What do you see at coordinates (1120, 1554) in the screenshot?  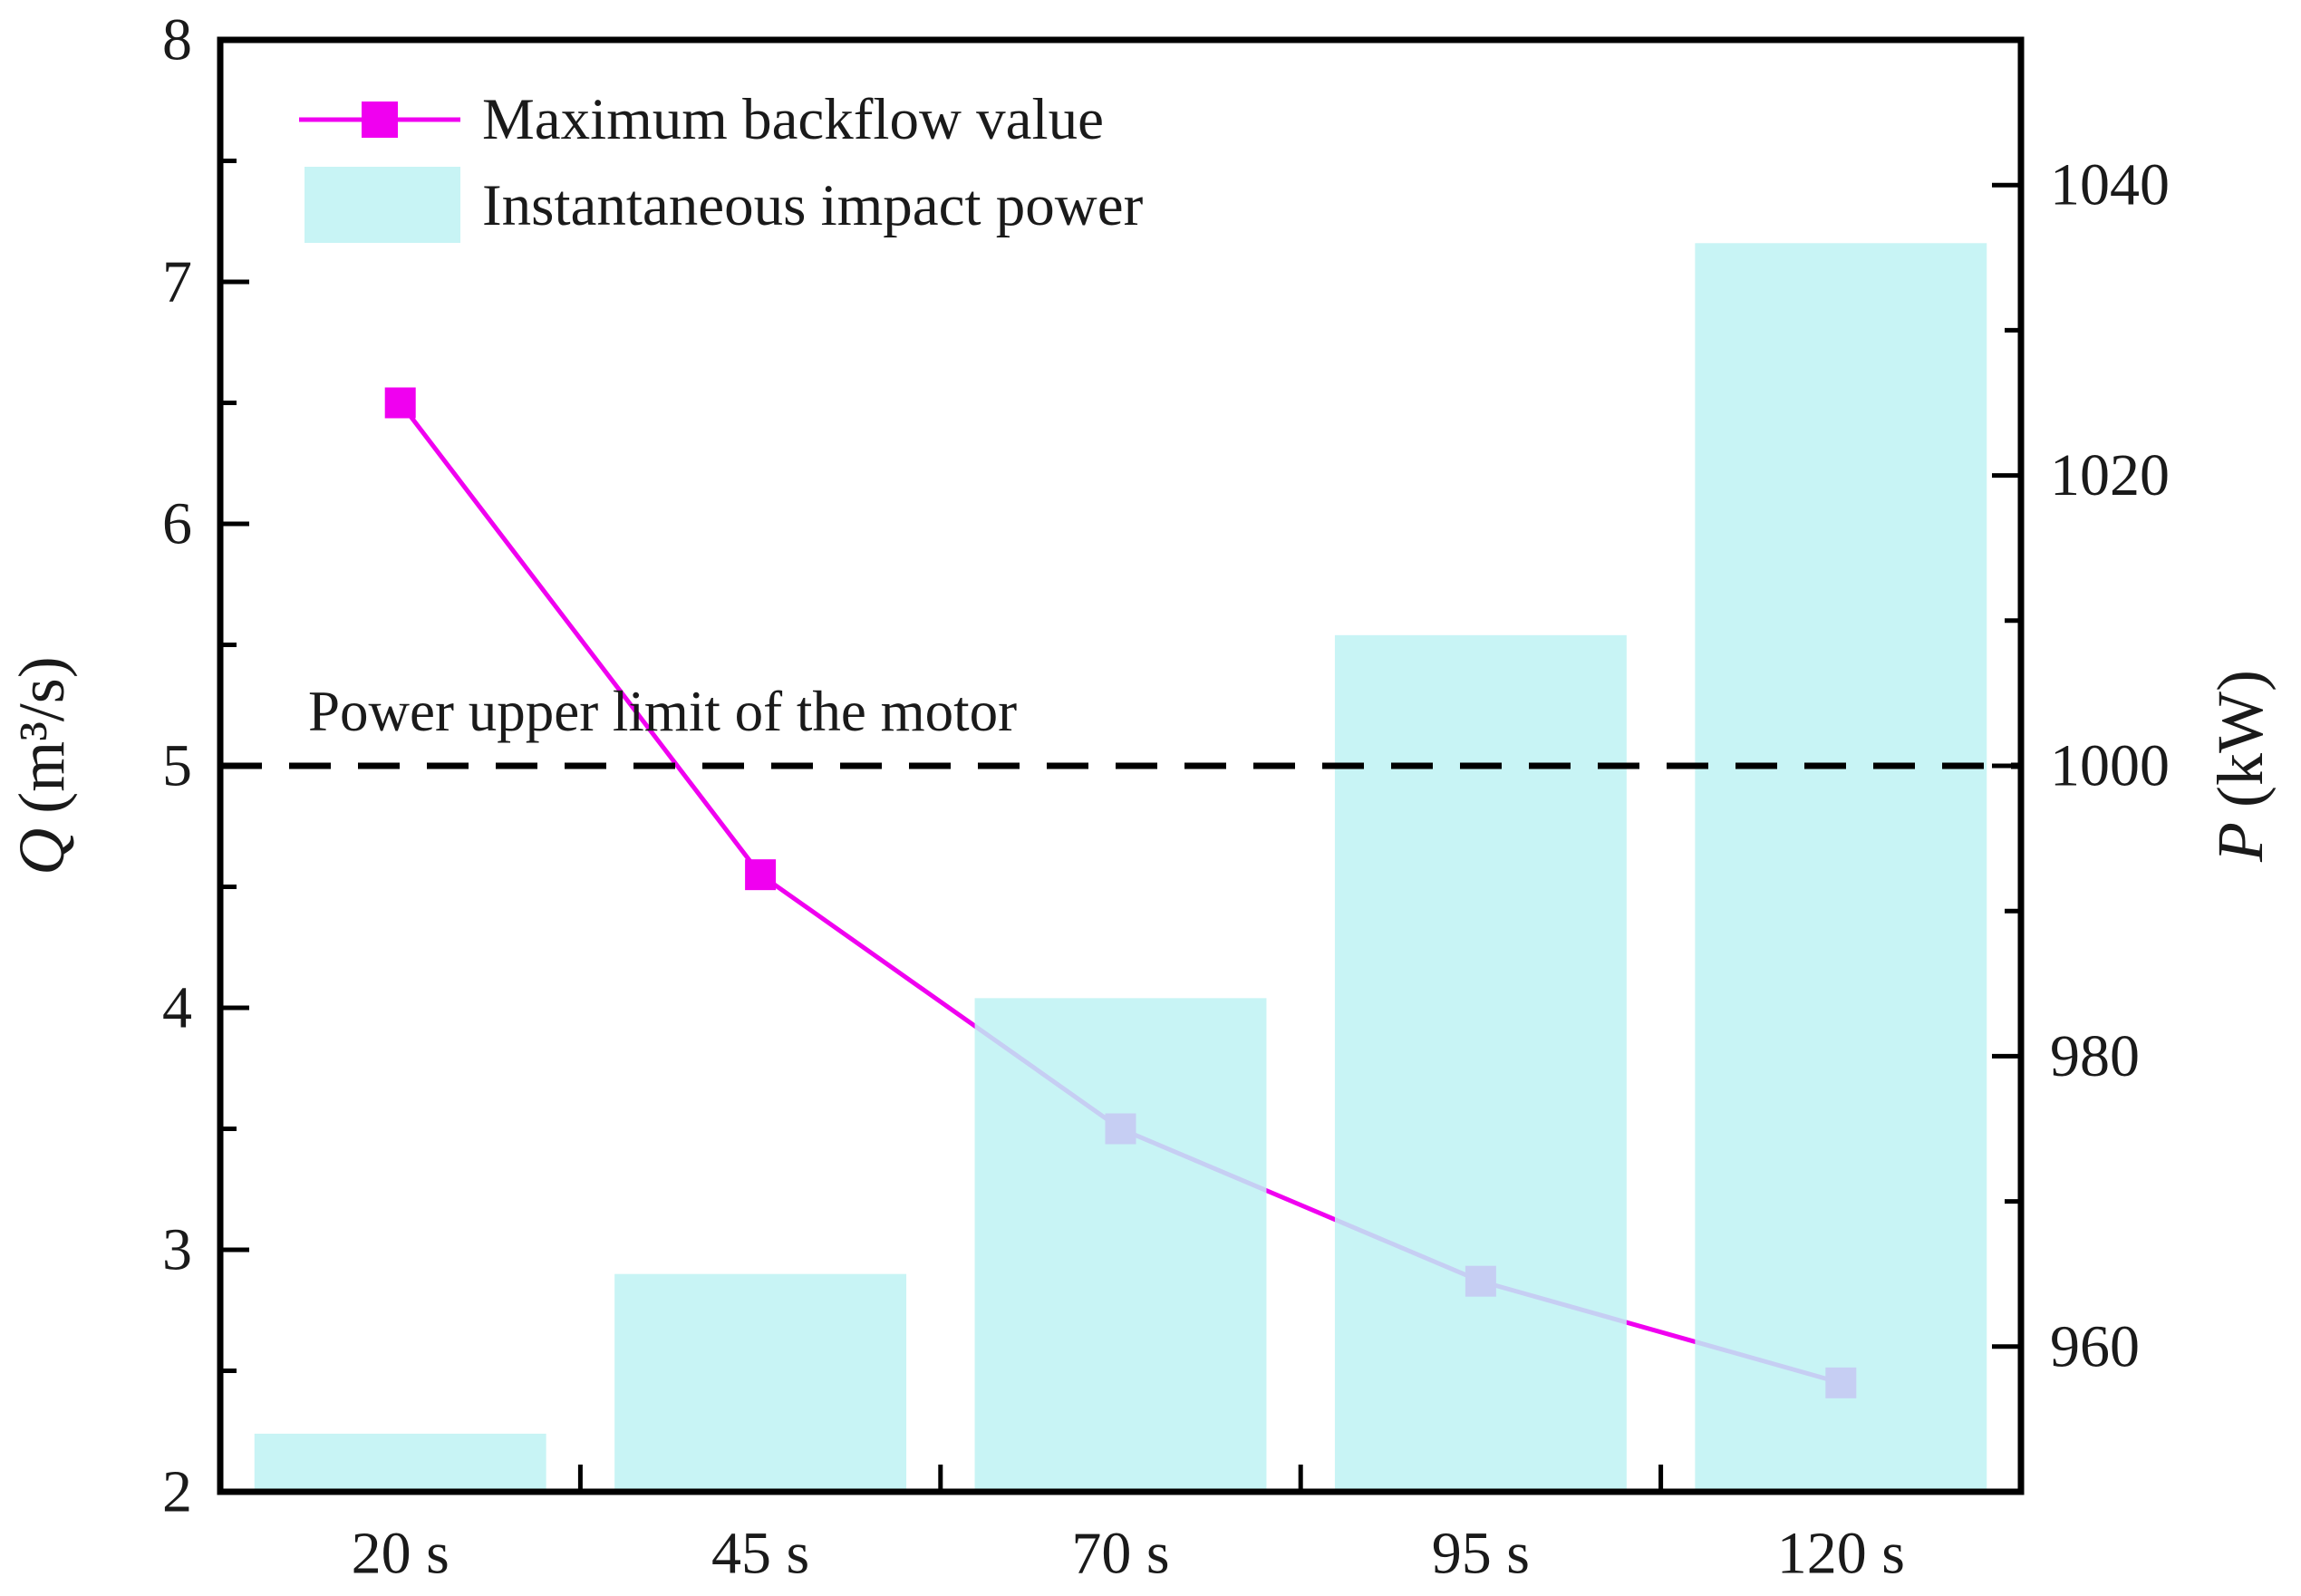 I see `x-tick-label: 70 s` at bounding box center [1120, 1554].